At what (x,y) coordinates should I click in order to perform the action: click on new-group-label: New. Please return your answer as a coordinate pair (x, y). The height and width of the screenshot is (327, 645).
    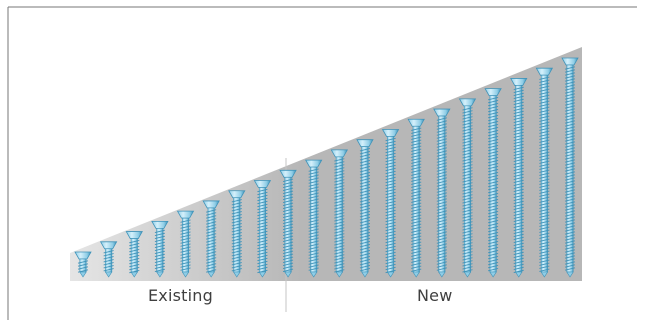
    Looking at the image, I should click on (435, 295).